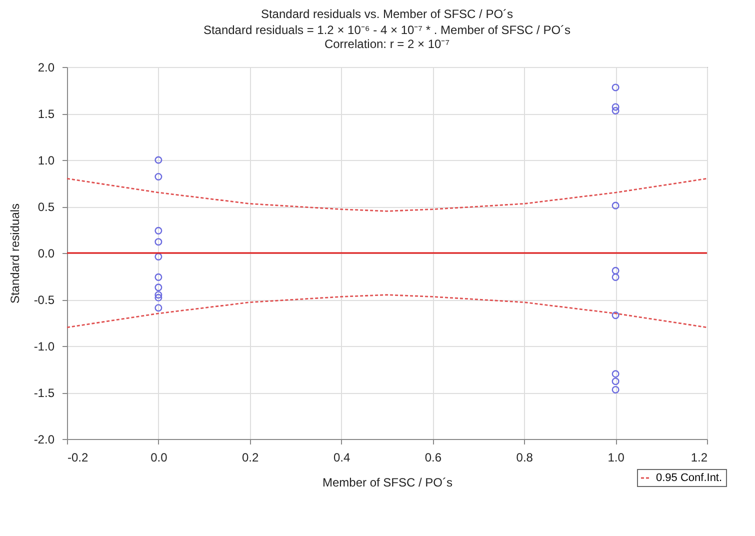 The width and height of the screenshot is (755, 536). What do you see at coordinates (46, 253) in the screenshot?
I see `y-tick-label: 0.0` at bounding box center [46, 253].